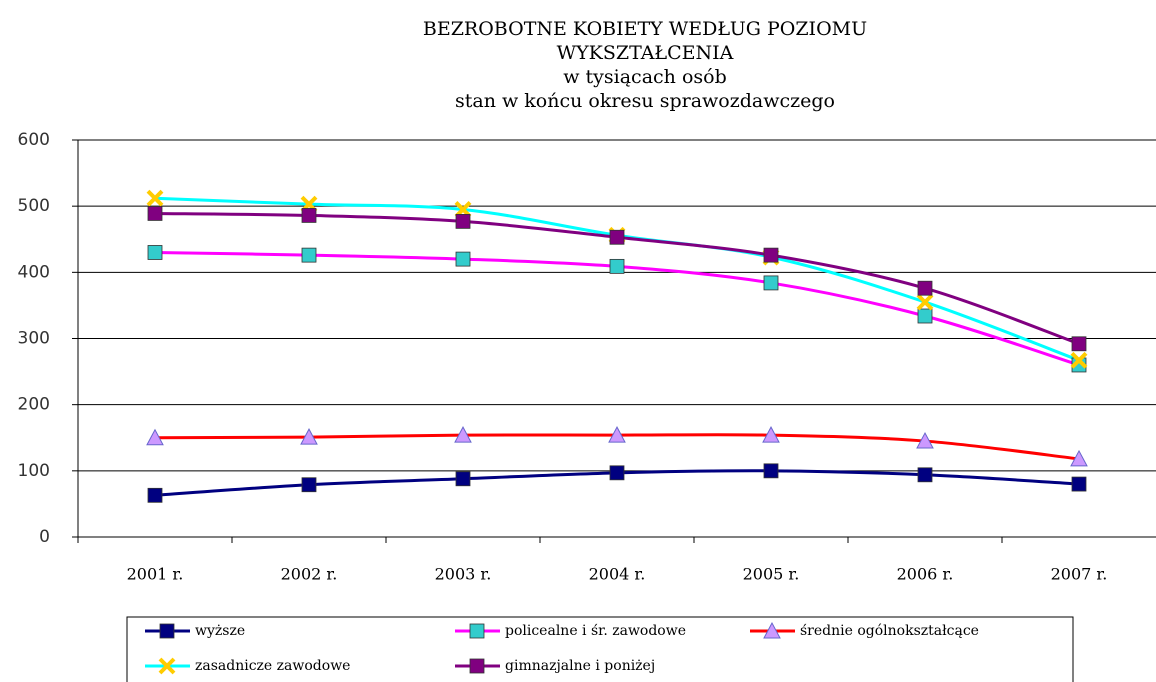  I want to click on legend-label: zasadnicze zawodowe, so click(272, 666).